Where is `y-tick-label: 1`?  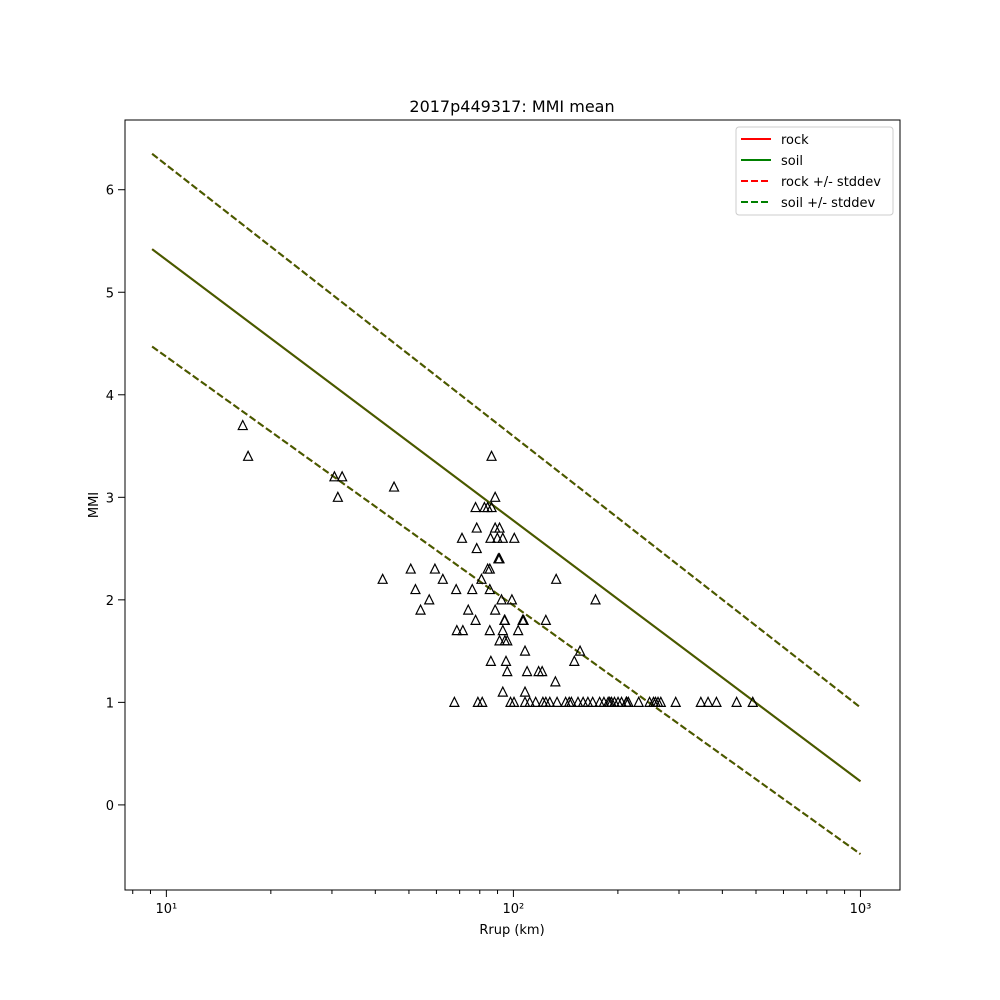 y-tick-label: 1 is located at coordinates (110, 703).